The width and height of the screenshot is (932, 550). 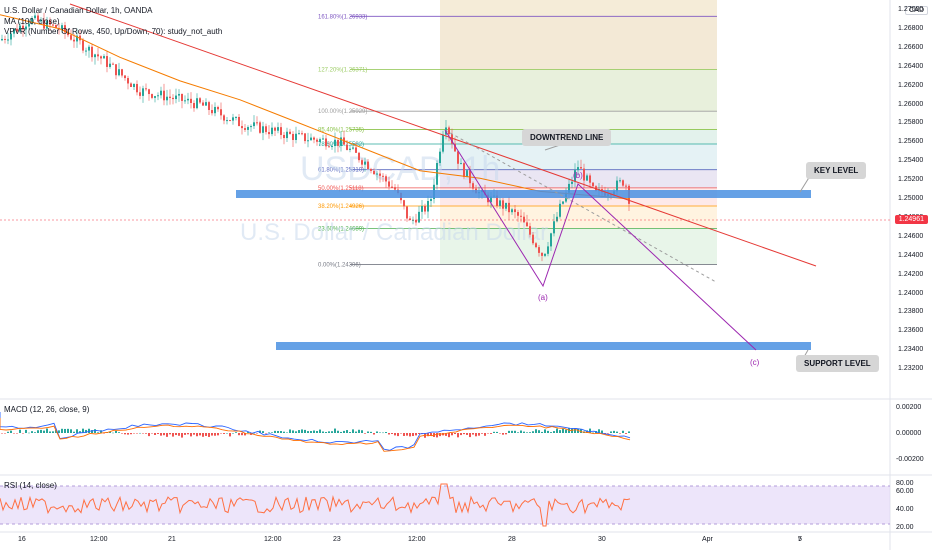 I want to click on price-axis-label: 1.26800, so click(x=911, y=28).